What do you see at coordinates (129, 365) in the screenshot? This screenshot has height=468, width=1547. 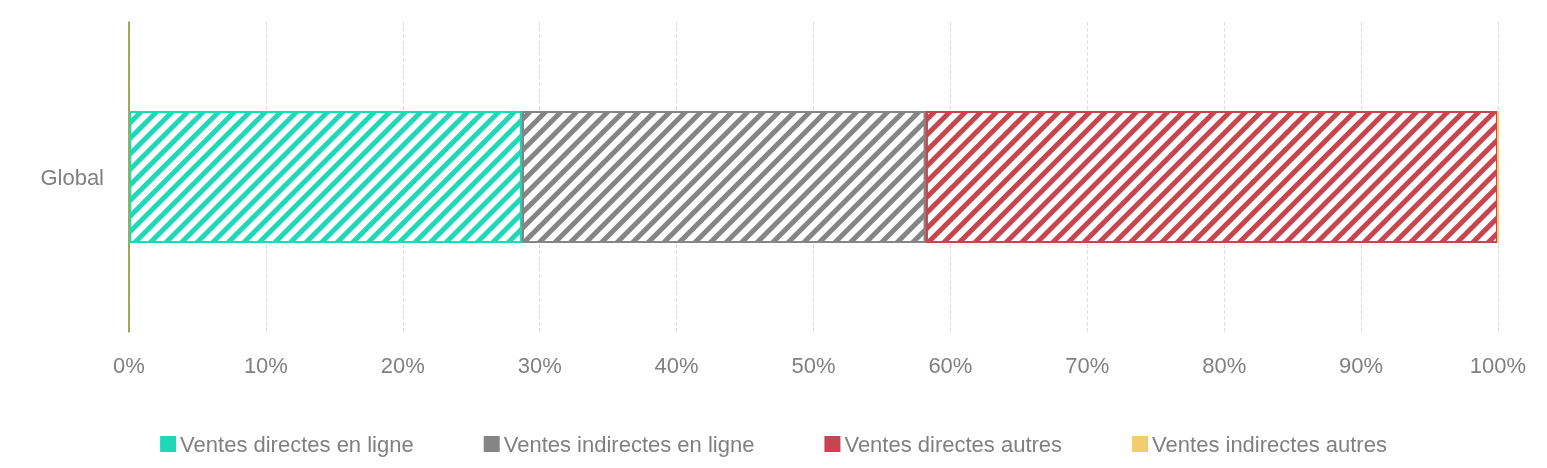 I see `x-tick-label: 0%` at bounding box center [129, 365].